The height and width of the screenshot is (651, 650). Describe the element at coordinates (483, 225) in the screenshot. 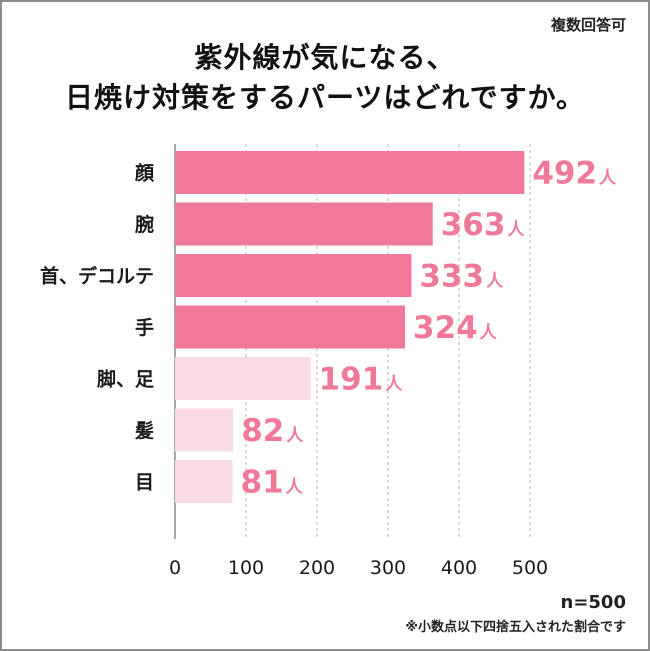

I see `data-label: 363 人` at that location.